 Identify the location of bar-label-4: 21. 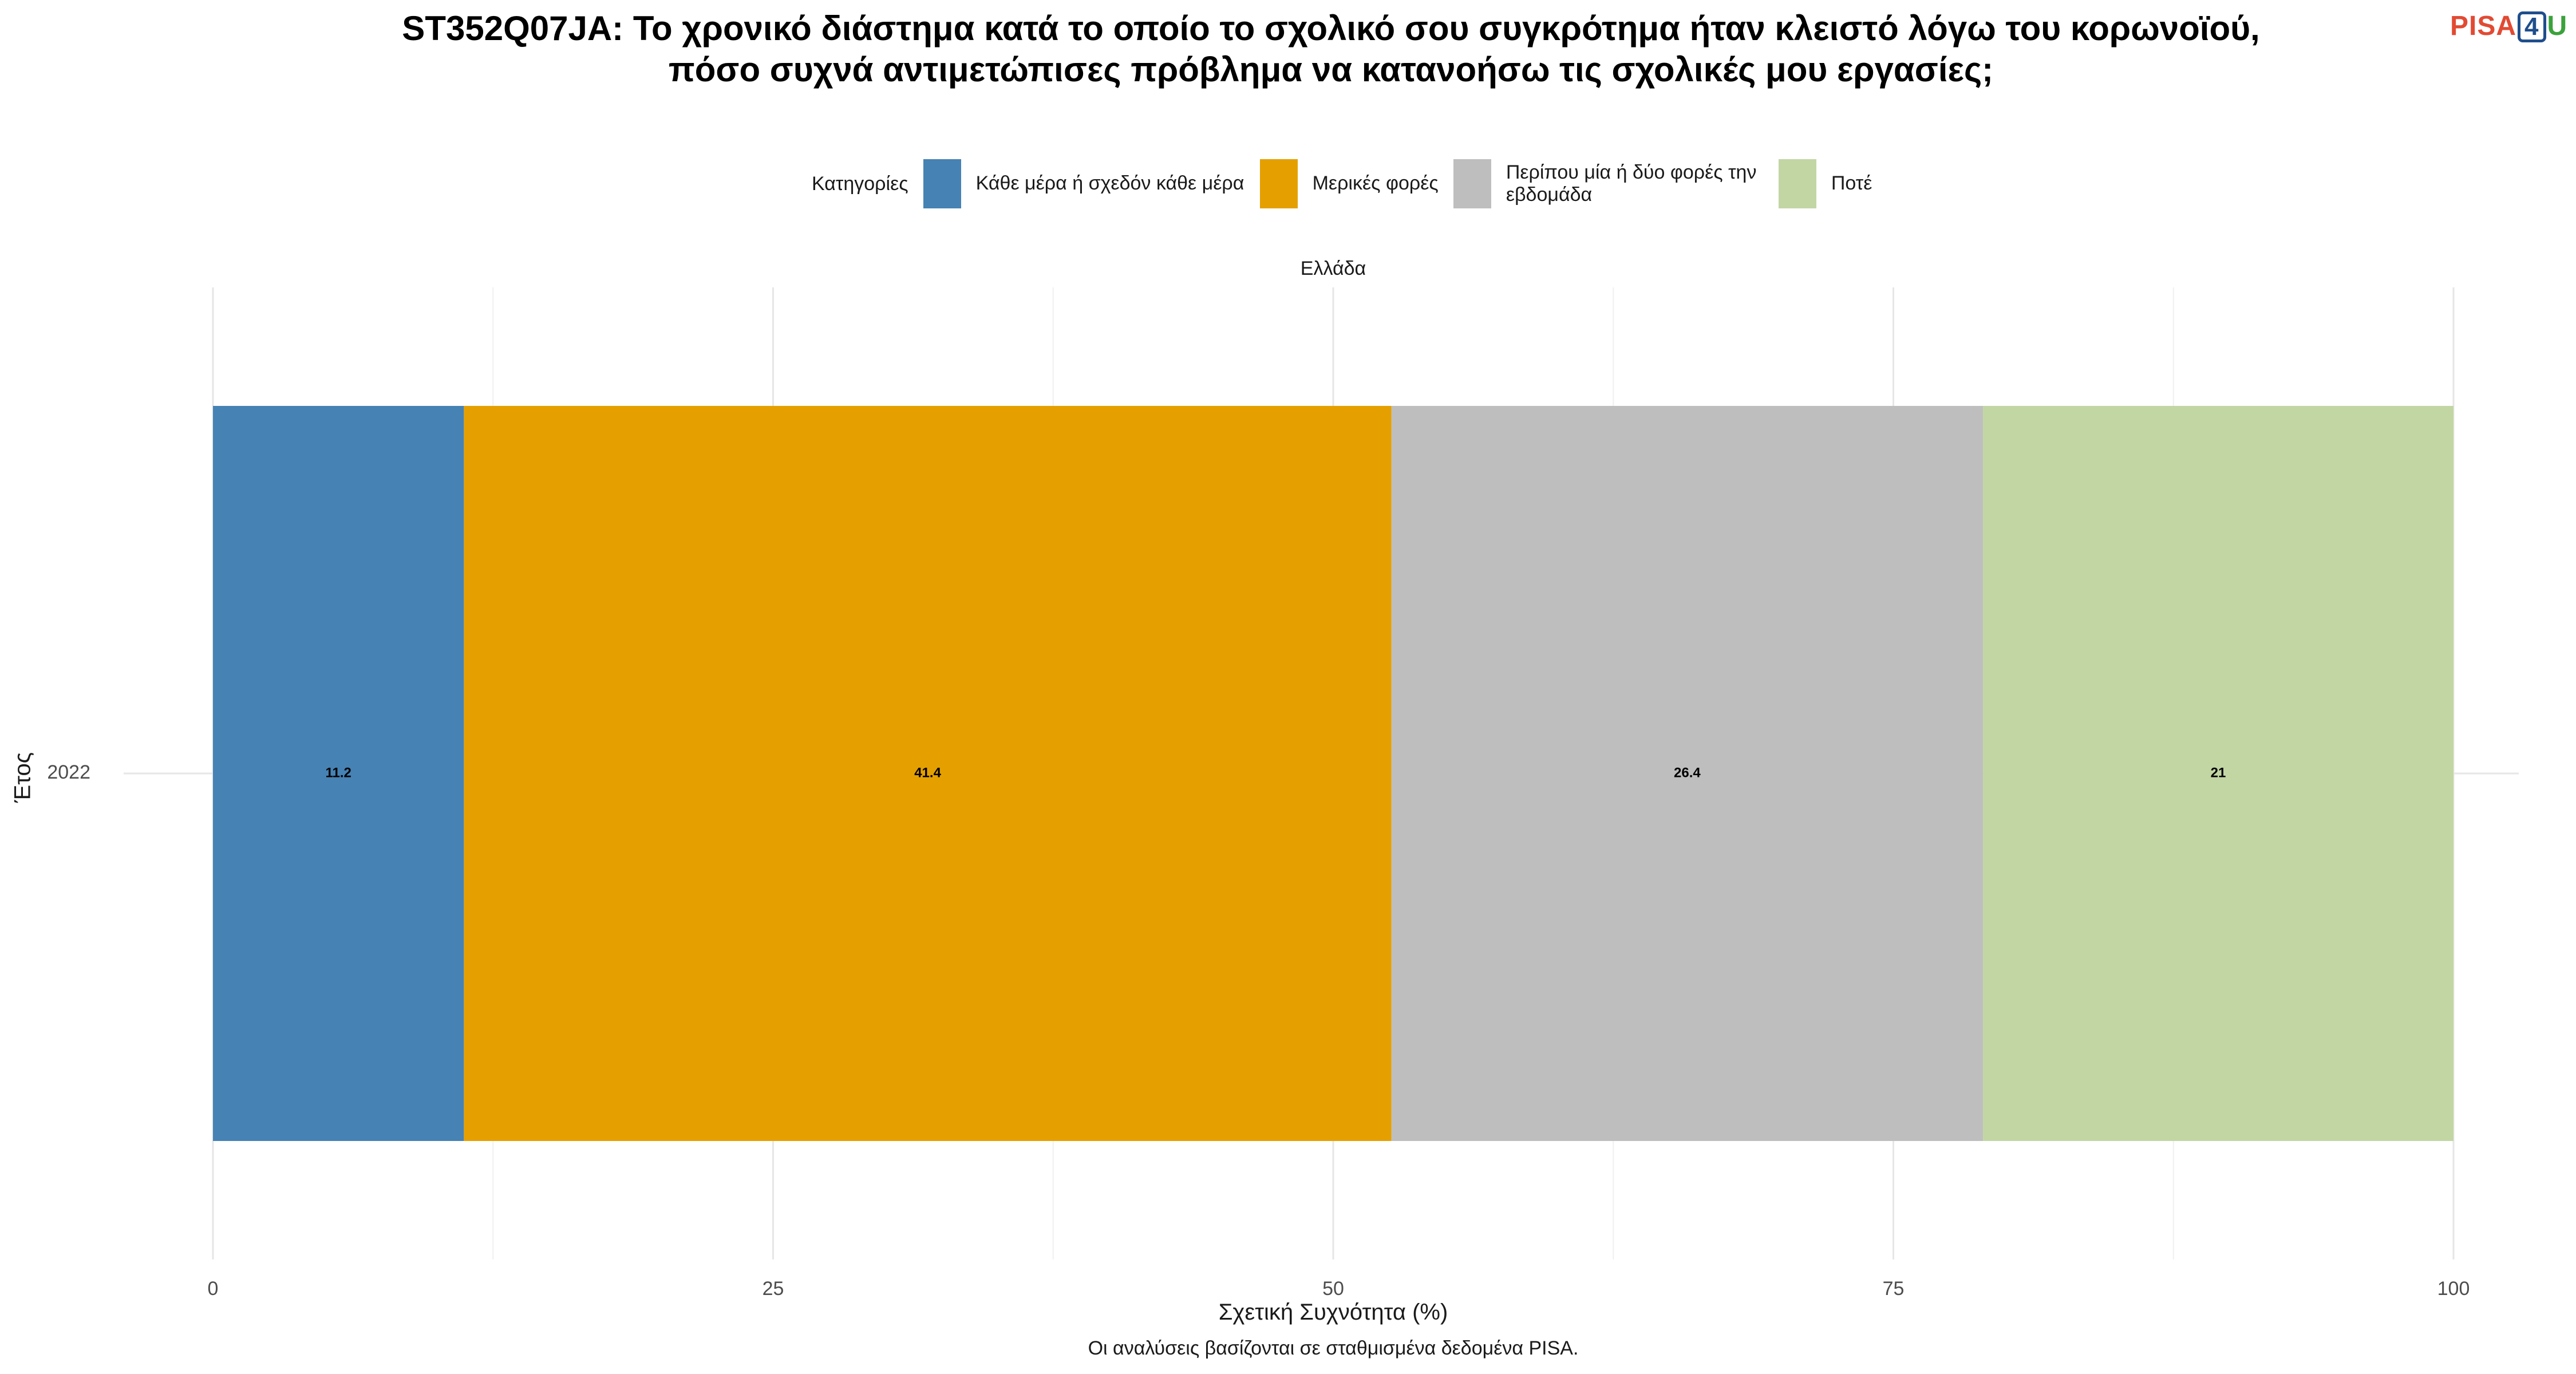
(2218, 773).